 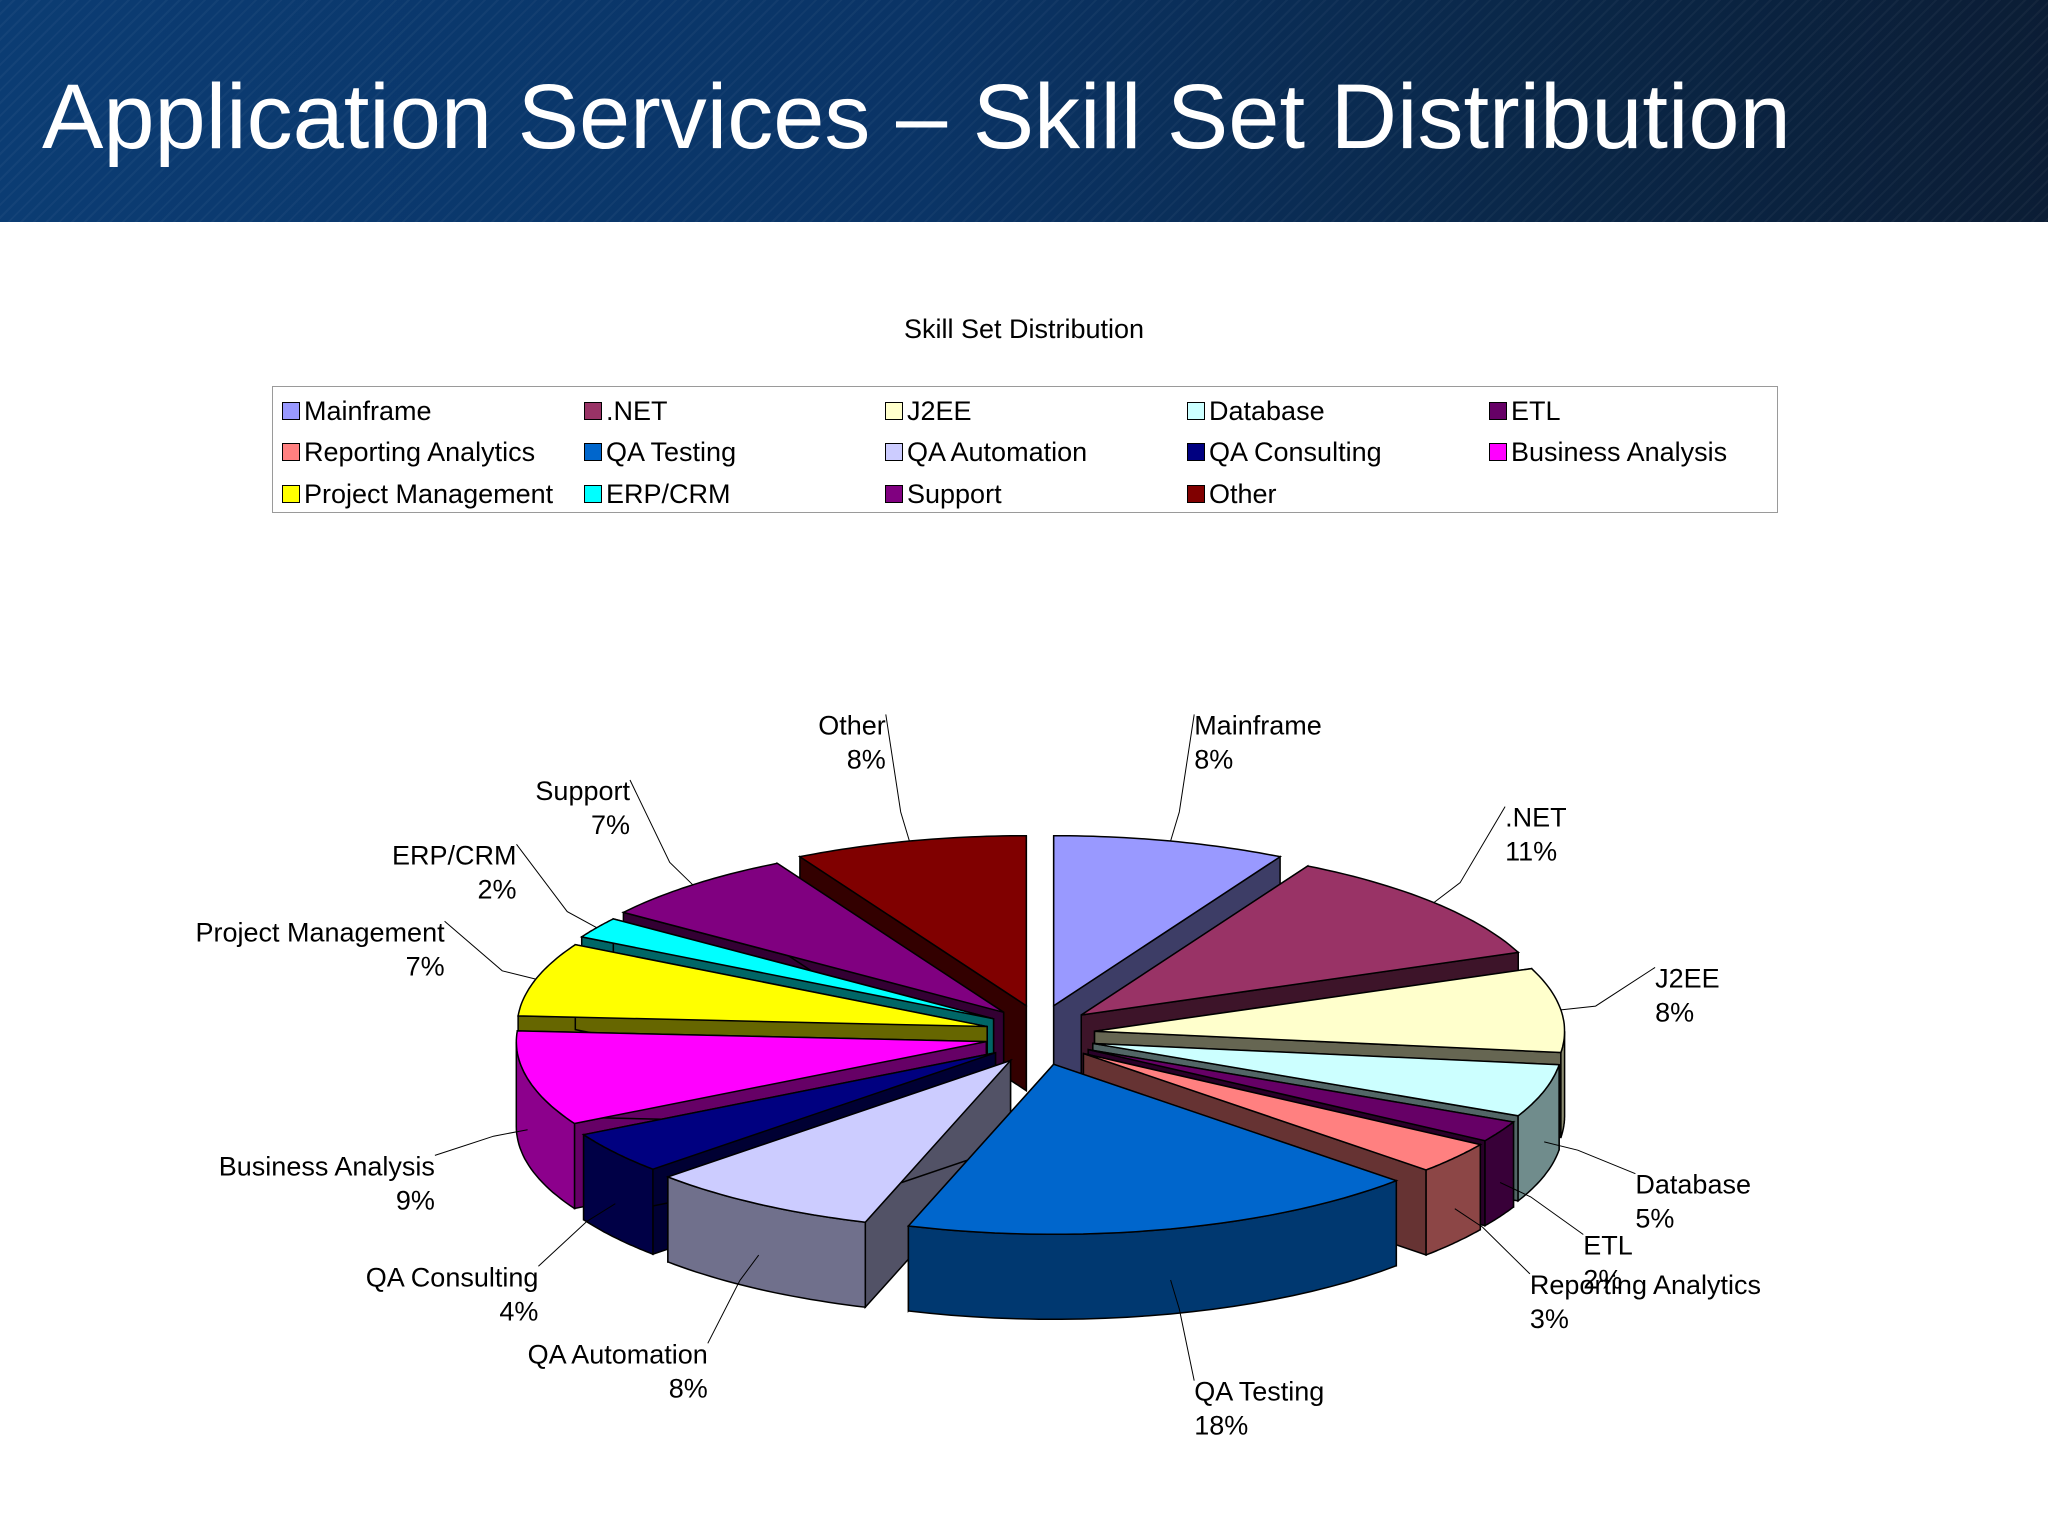 I want to click on legend-item-business-analysis: Business Analysis, so click(x=1608, y=452).